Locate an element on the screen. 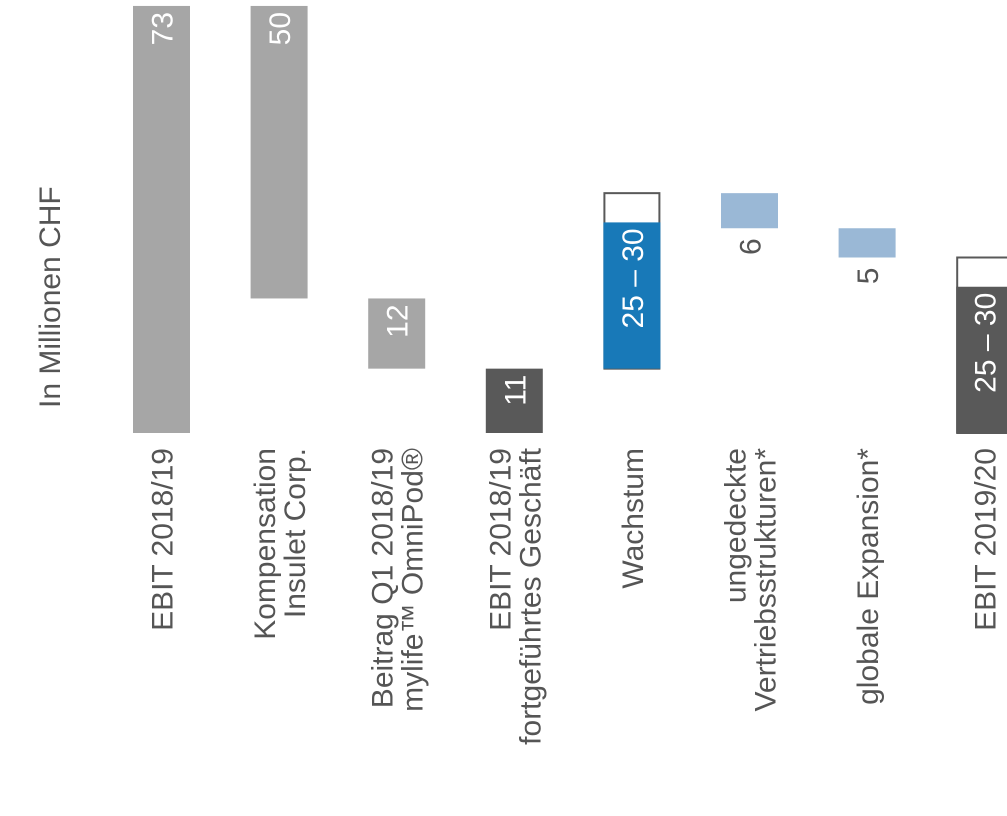 This screenshot has height=816, width=1007. category-label-1-line-0: Kompensation is located at coordinates (265, 544).